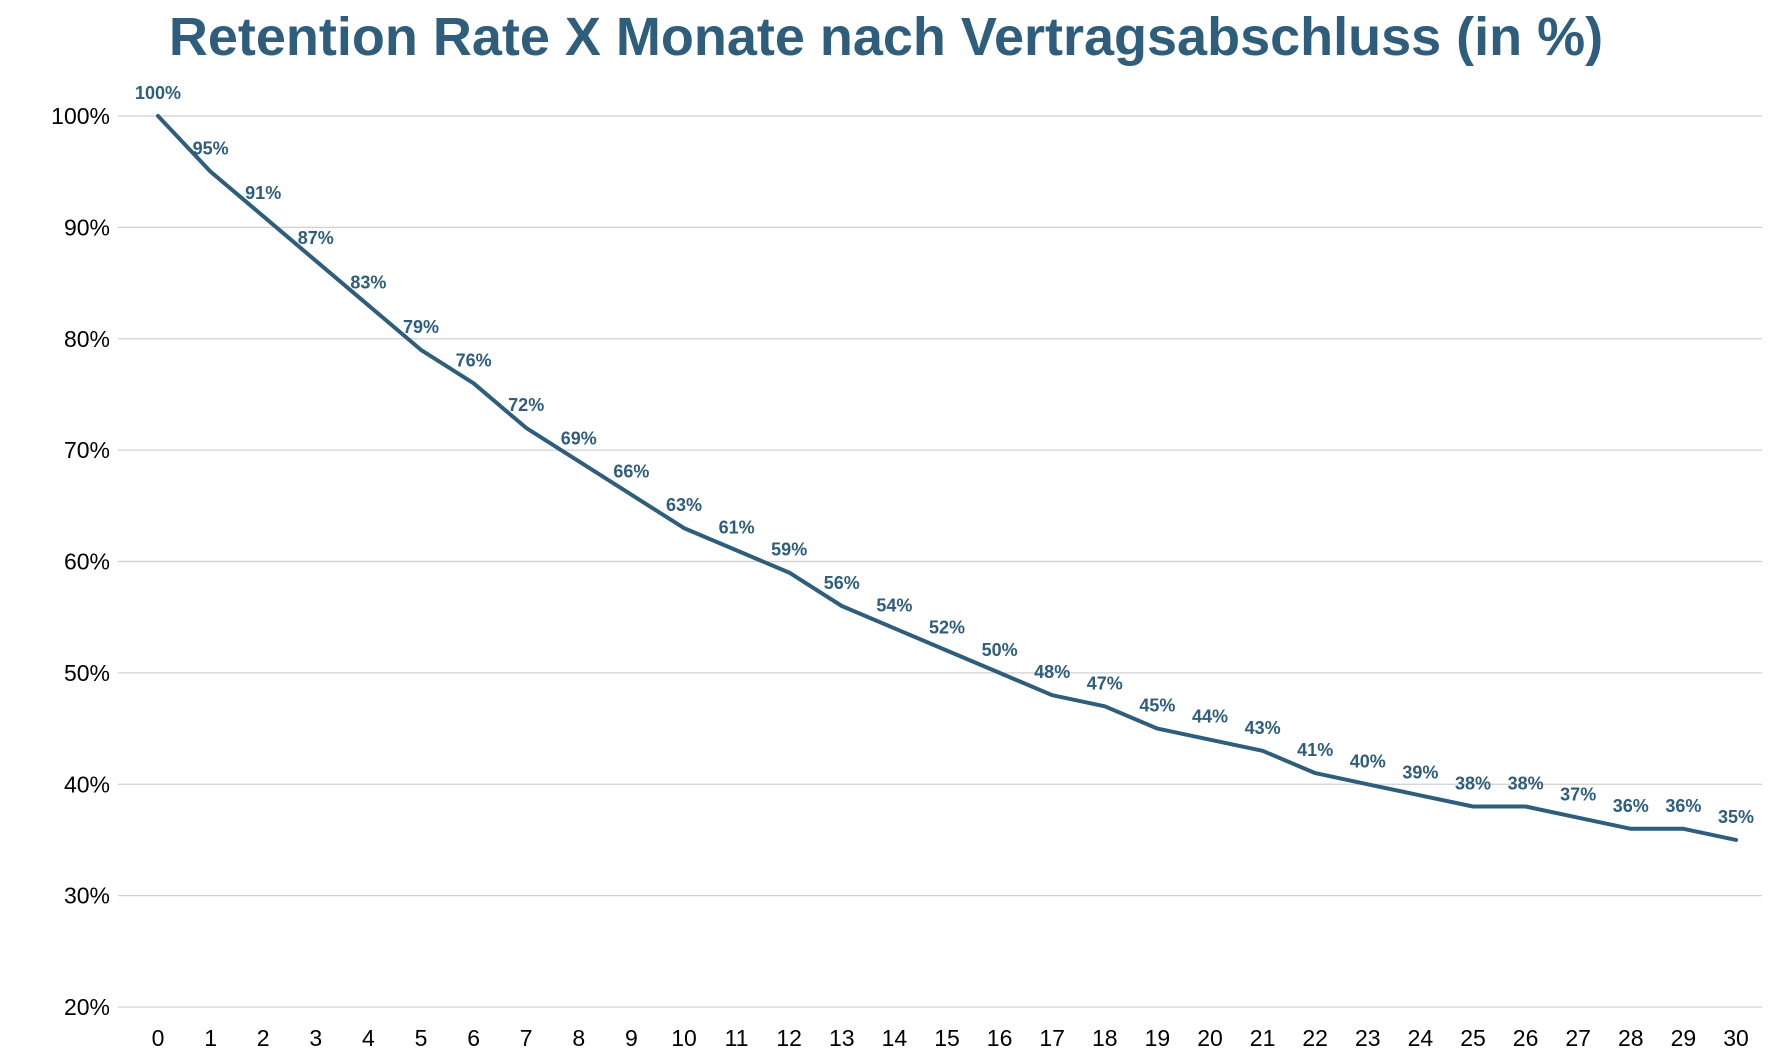  What do you see at coordinates (368, 1038) in the screenshot?
I see `x-tick-label: 4` at bounding box center [368, 1038].